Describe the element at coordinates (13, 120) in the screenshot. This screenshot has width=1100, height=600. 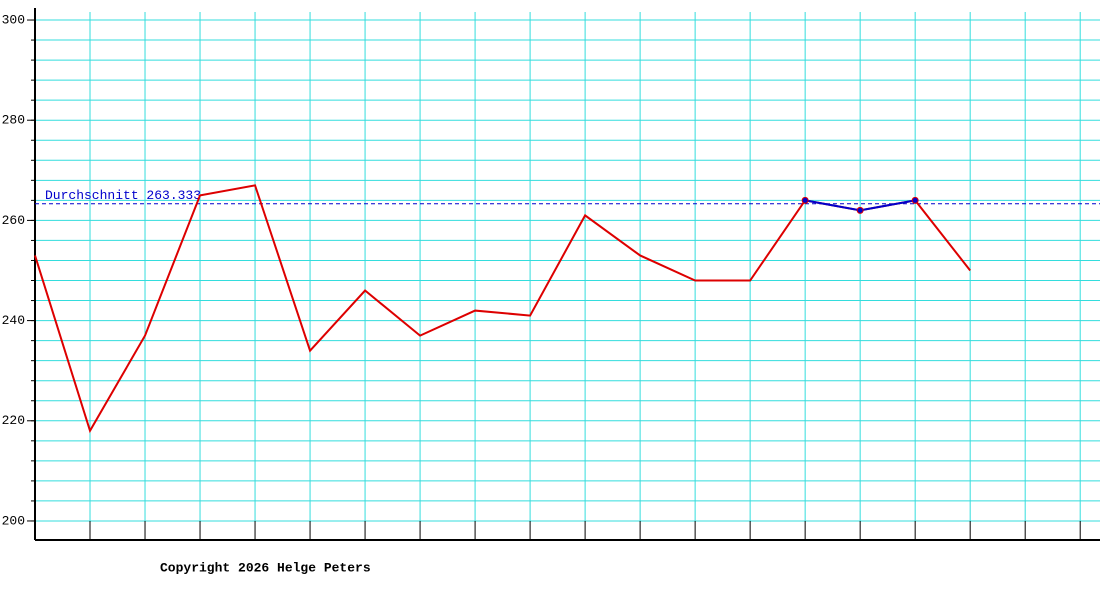
I see `y-tick-label: 280` at that location.